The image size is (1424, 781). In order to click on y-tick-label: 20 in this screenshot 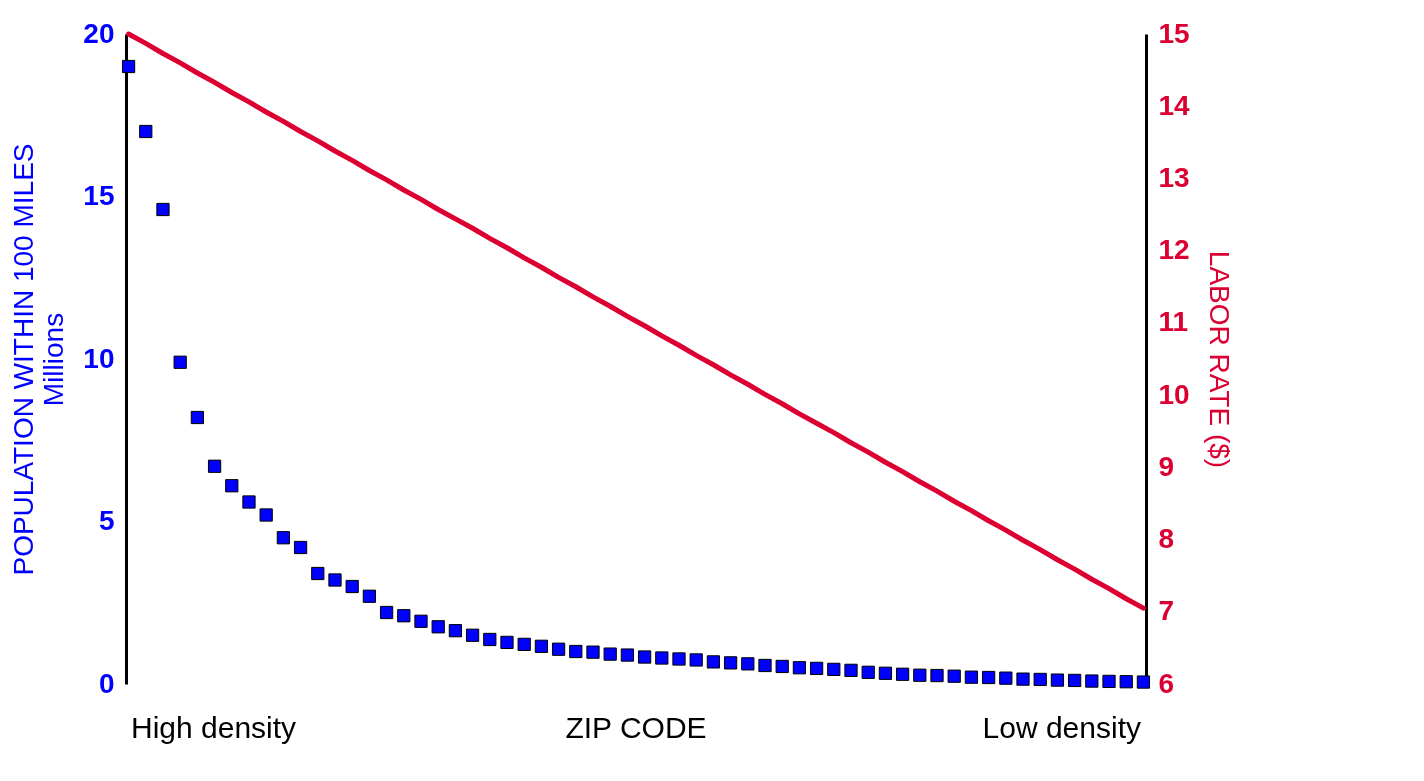, I will do `click(99, 33)`.